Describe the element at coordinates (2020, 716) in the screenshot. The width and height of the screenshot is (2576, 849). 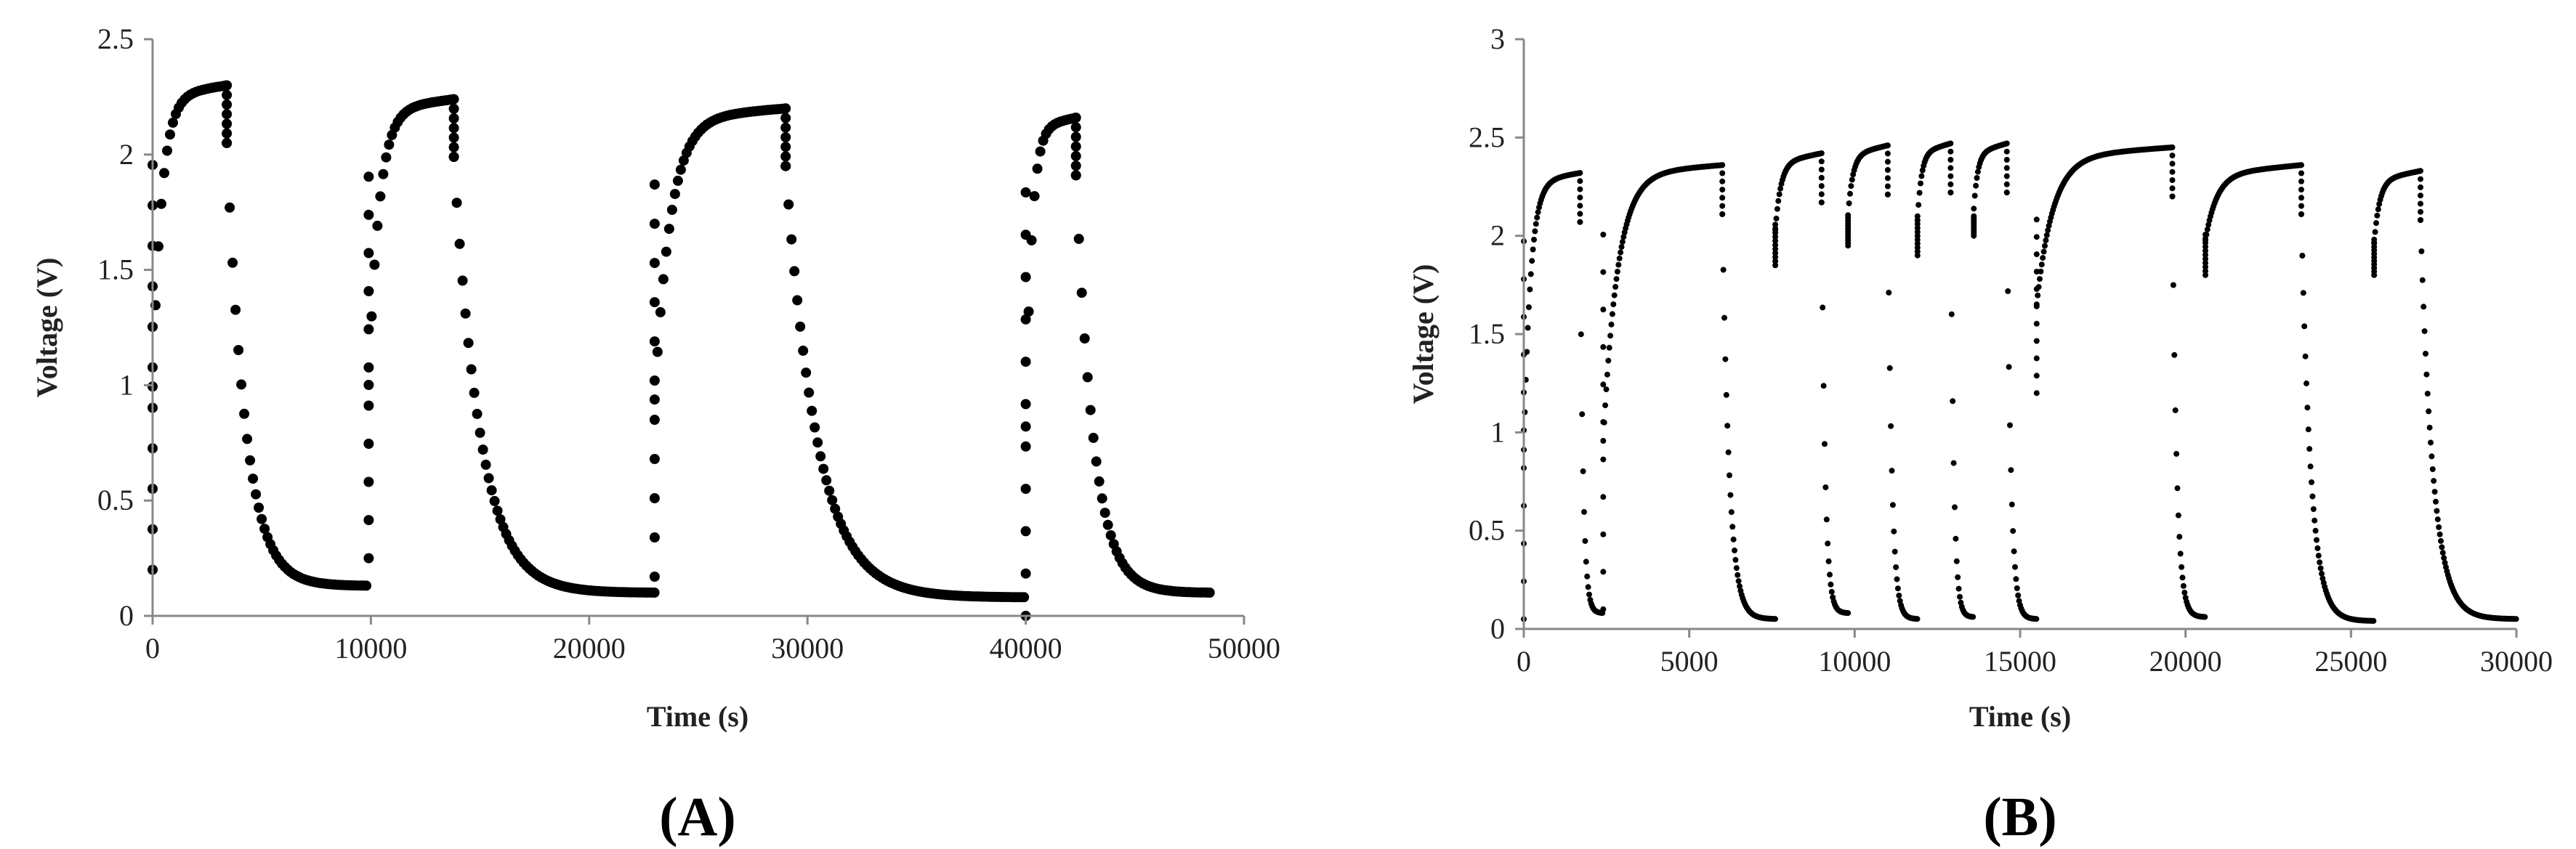
I see `panel-b-x-axis-label: Time (s)` at that location.